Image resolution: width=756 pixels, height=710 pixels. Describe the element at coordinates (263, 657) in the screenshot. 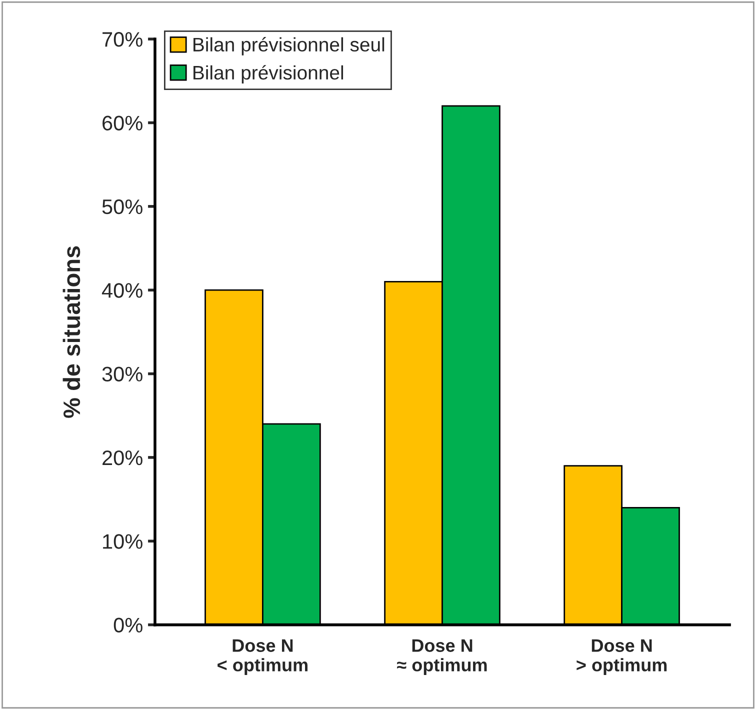

I see `x-tick-label: Dose N < optimum` at that location.